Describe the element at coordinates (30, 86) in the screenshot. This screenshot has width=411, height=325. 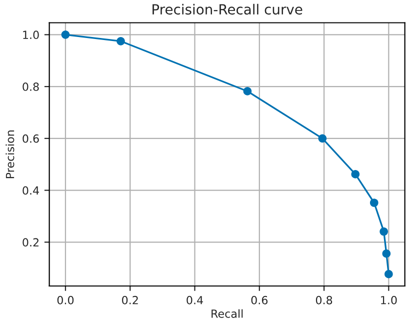
I see `y-tick-label: 0.8` at that location.